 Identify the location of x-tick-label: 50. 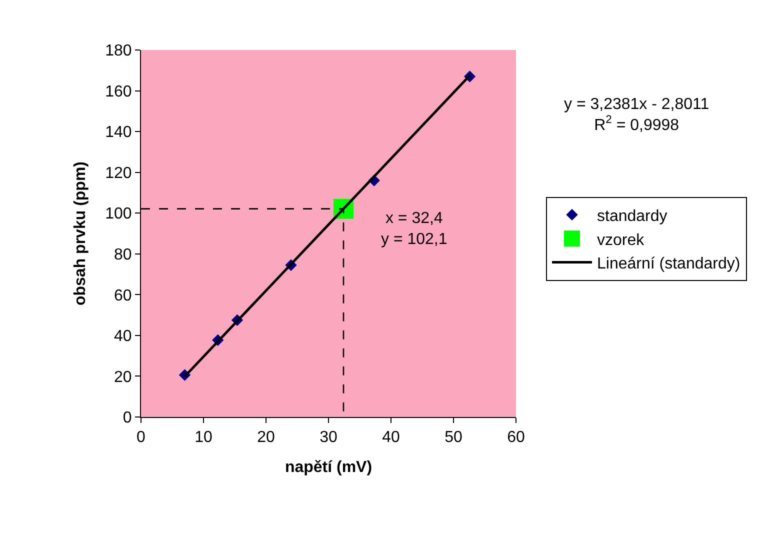
(453, 437).